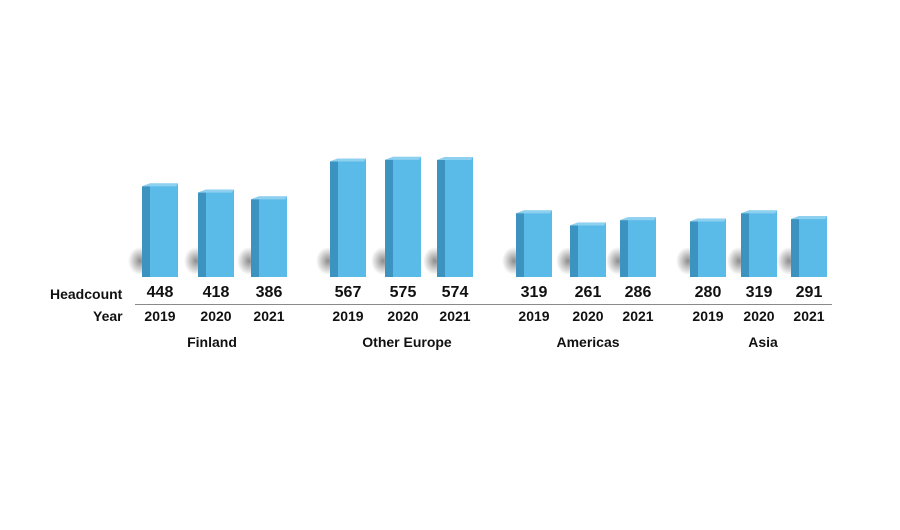 Image resolution: width=900 pixels, height=530 pixels. What do you see at coordinates (220, 233) in the screenshot?
I see `bar-finland-2020` at bounding box center [220, 233].